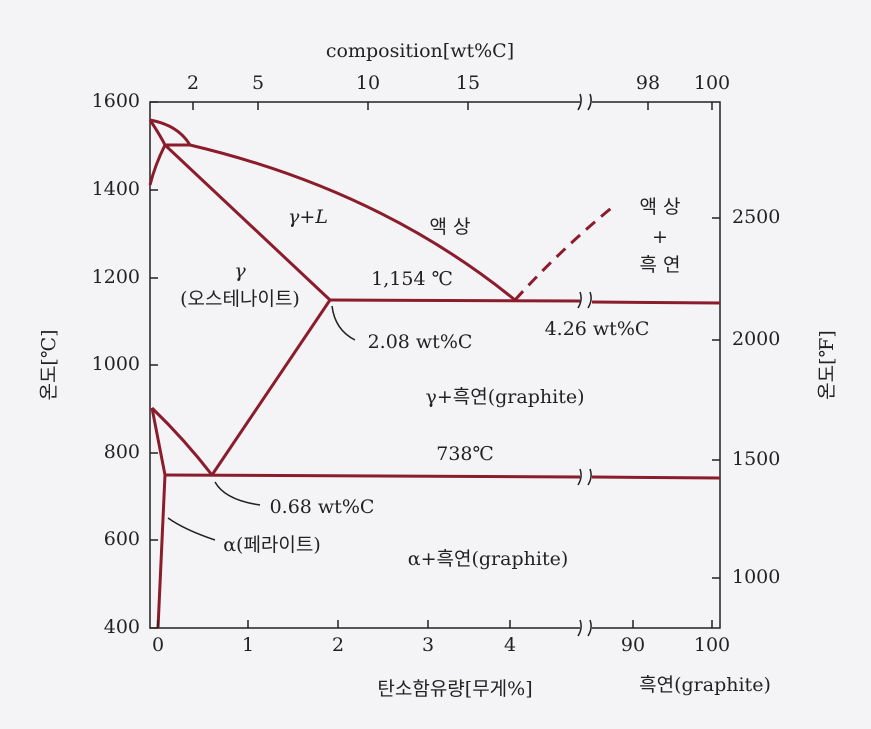 Image resolution: width=871 pixels, height=729 pixels. What do you see at coordinates (412, 279) in the screenshot?
I see `annotation: 1,154 ℃` at bounding box center [412, 279].